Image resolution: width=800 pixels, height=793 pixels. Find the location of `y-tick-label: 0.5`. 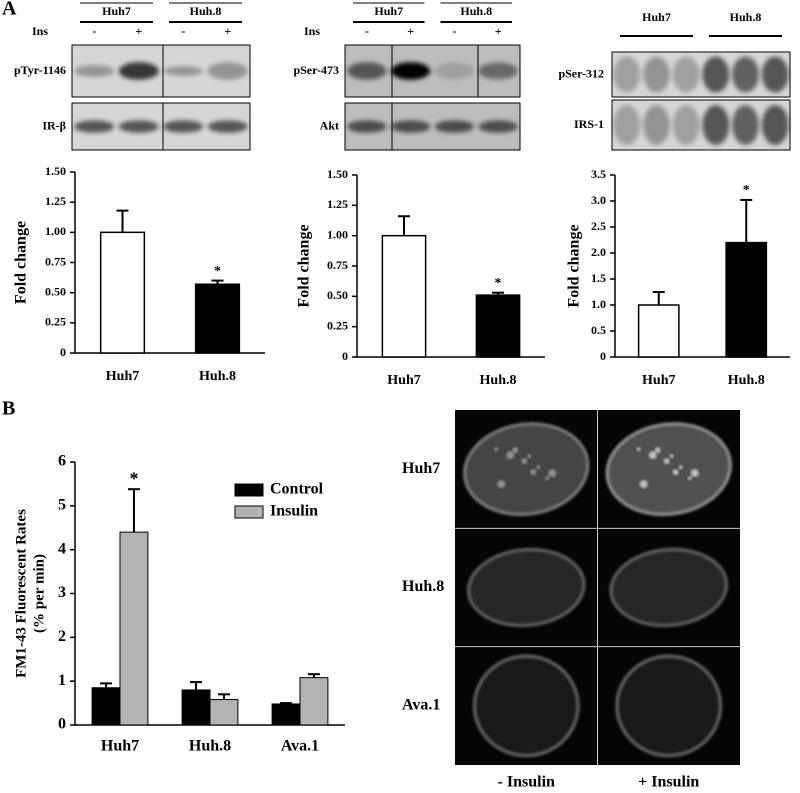

y-tick-label: 0.5 is located at coordinates (598, 330).